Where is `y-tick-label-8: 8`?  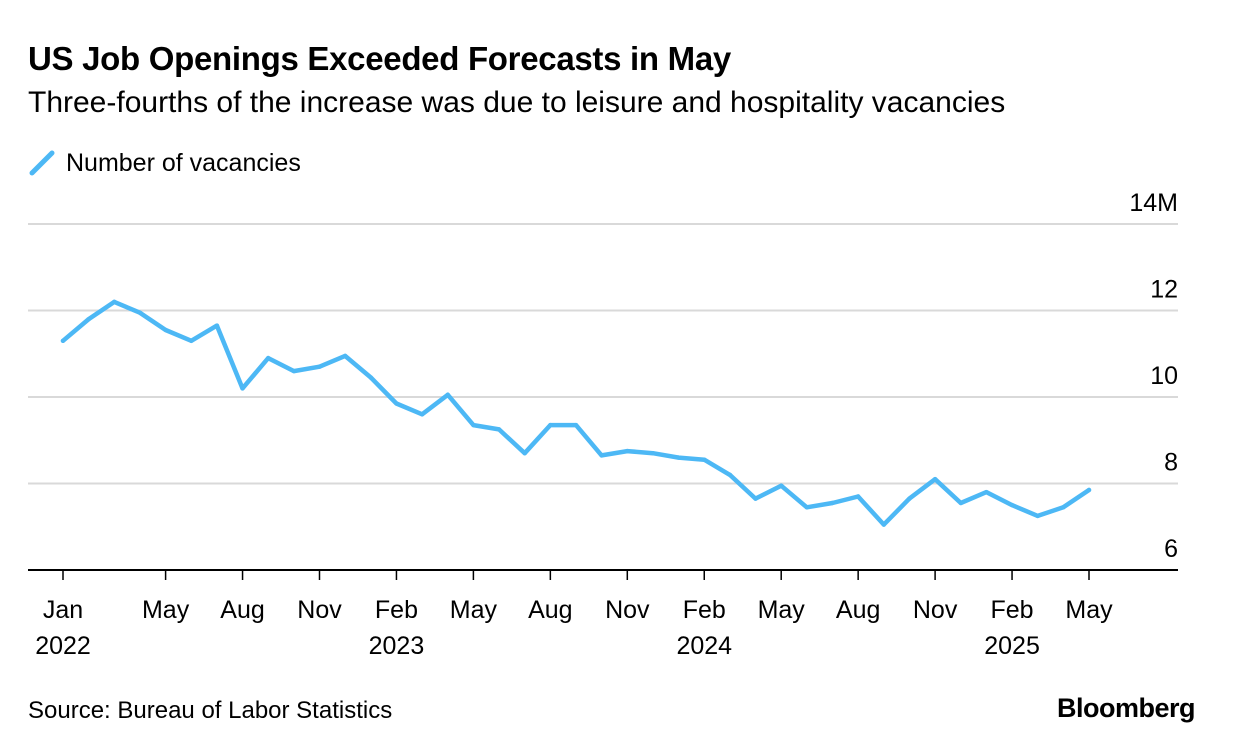 y-tick-label-8: 8 is located at coordinates (1171, 463).